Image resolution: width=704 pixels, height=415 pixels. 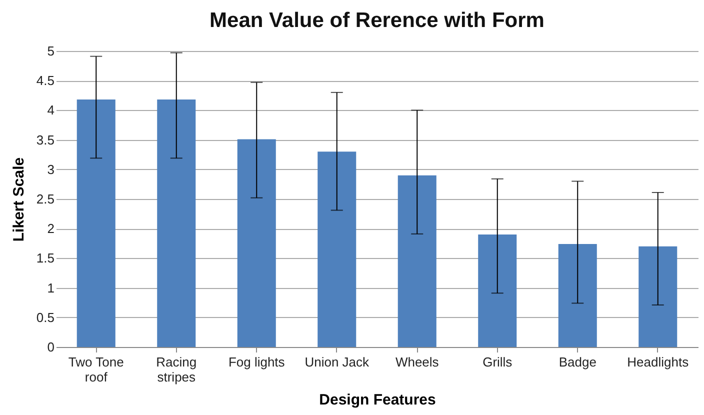 I want to click on y-tick-label: 1, so click(x=50, y=288).